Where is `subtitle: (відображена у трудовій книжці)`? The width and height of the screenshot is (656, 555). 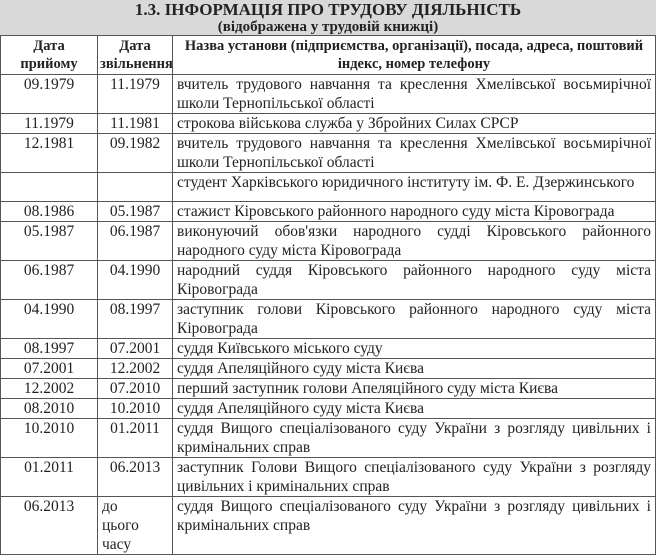
subtitle: (відображена у трудовій книжці) is located at coordinates (328, 27).